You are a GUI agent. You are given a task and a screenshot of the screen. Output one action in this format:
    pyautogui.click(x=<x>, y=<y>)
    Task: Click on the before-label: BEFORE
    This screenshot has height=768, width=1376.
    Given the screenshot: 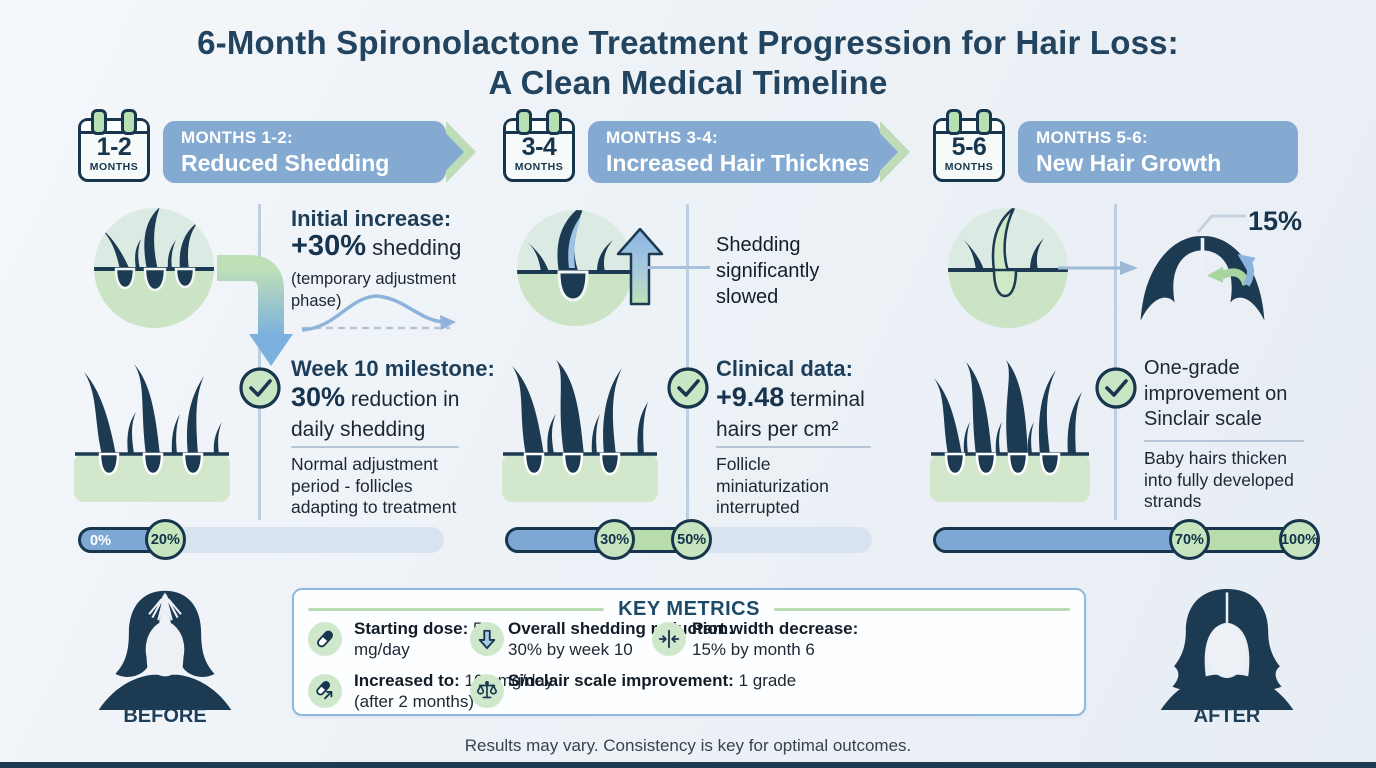 What is the action you would take?
    pyautogui.click(x=165, y=716)
    